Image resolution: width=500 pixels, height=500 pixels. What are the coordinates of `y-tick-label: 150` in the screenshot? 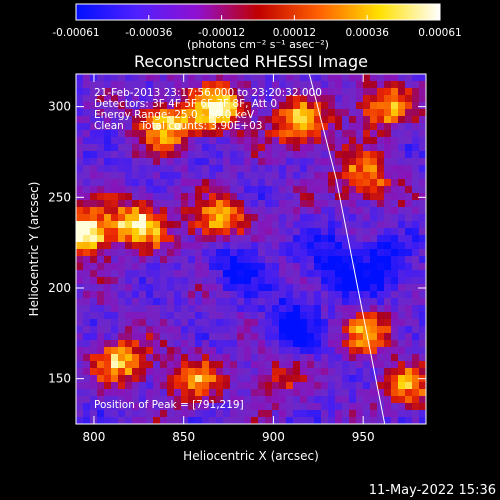 It's located at (59, 379).